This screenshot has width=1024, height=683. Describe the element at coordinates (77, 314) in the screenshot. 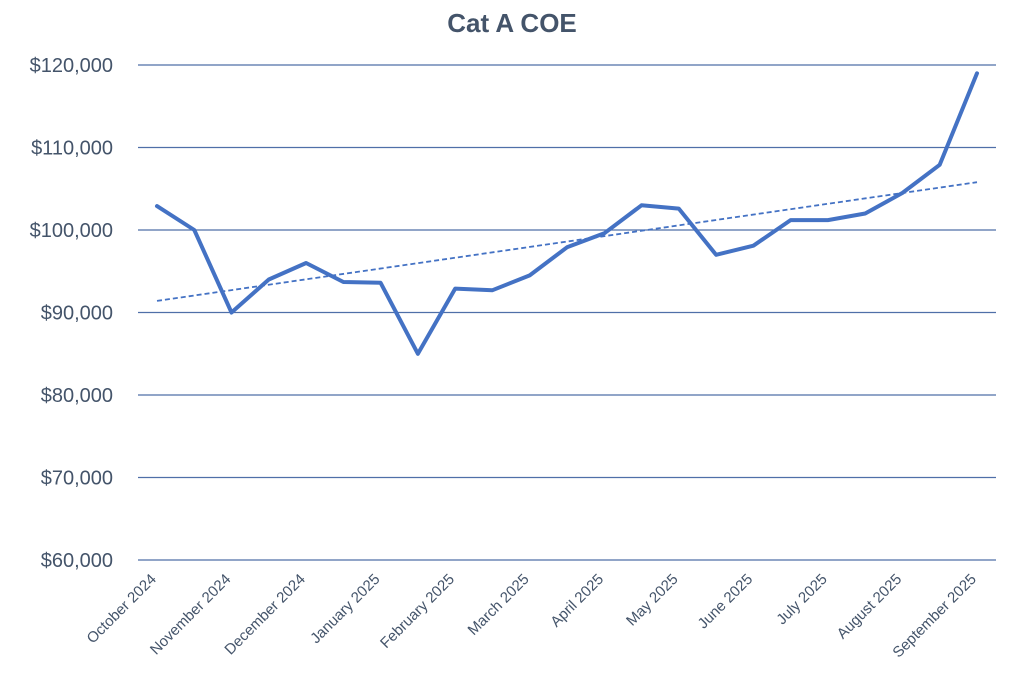

I see `y-tick-label: $90,000` at that location.